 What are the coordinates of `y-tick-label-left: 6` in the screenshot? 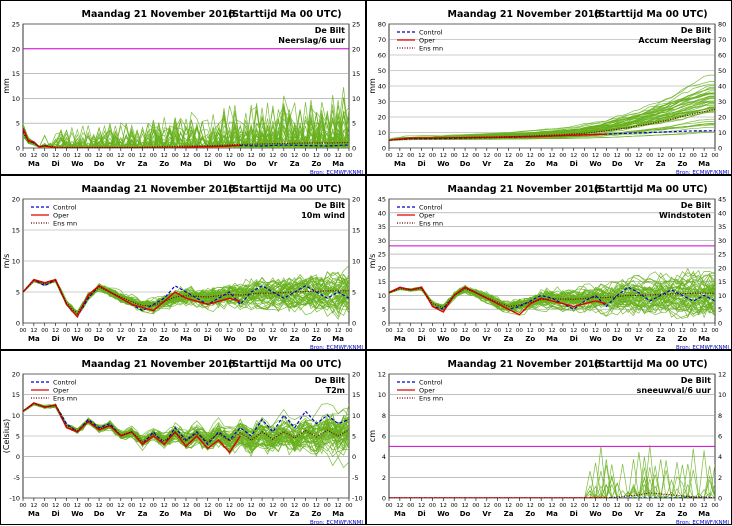 It's located at (384, 437).